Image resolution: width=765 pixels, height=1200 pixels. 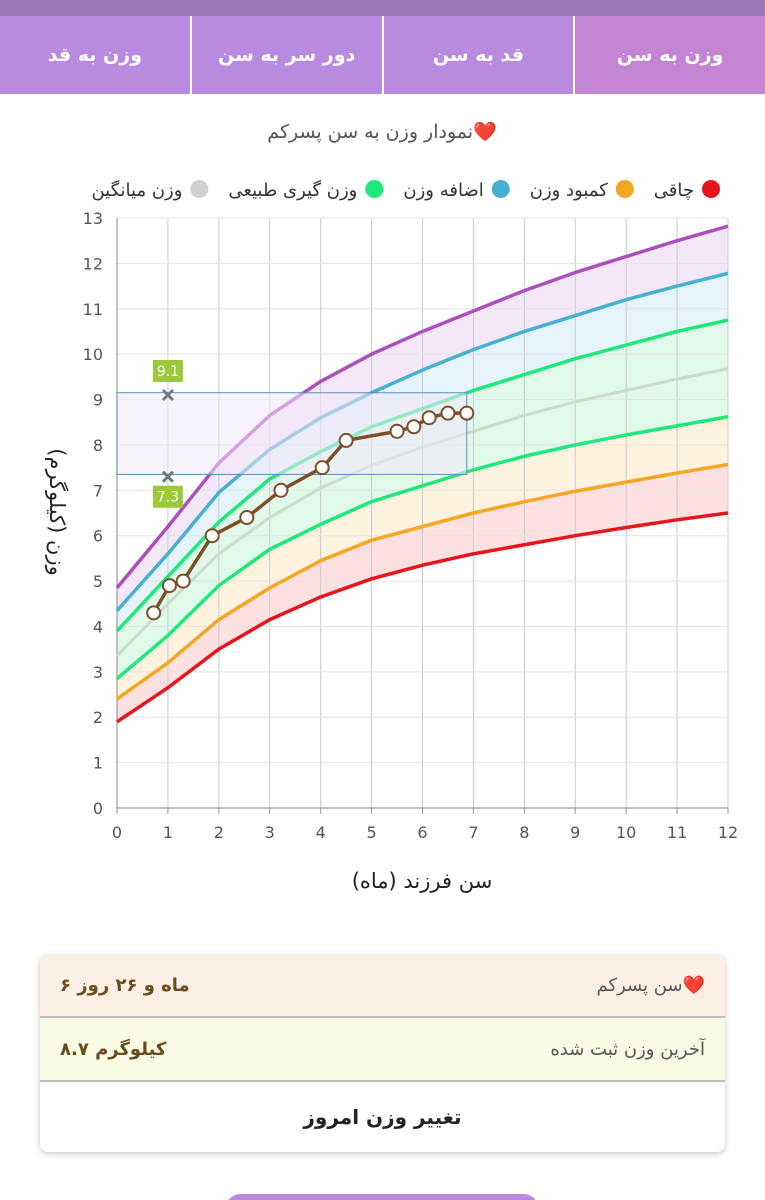 I want to click on y-tick-11: 11, so click(x=93, y=309).